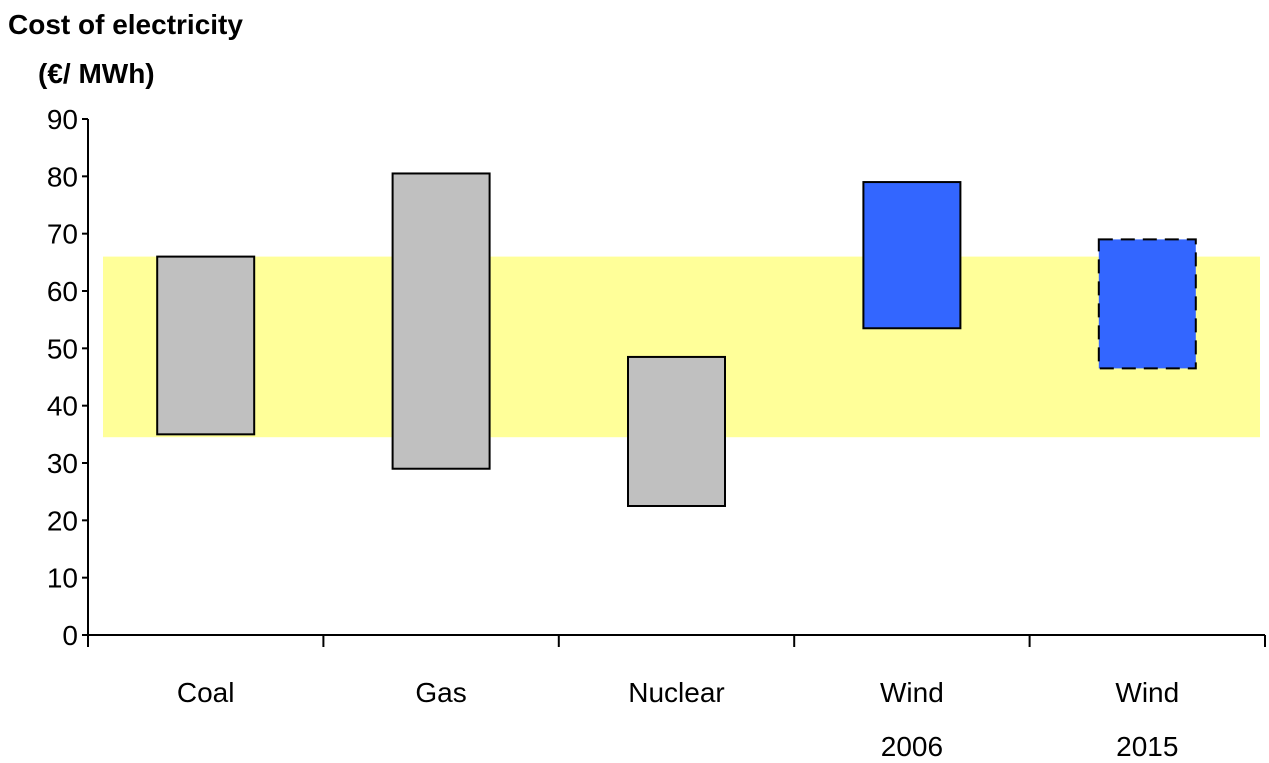  Describe the element at coordinates (62, 119) in the screenshot. I see `y-tick-label: 90` at that location.